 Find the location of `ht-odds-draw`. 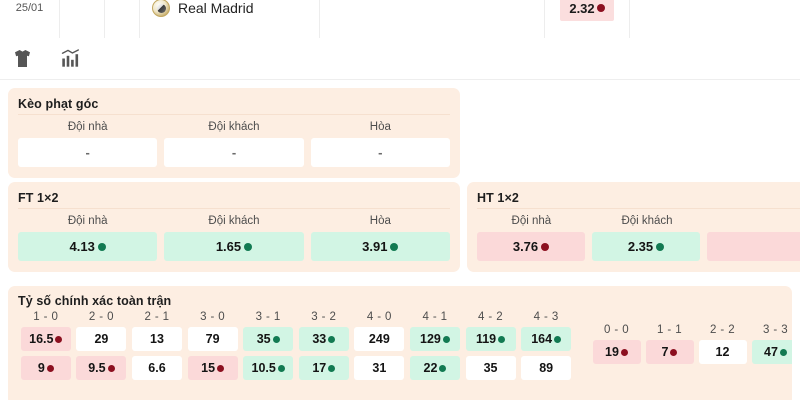

ht-odds-draw is located at coordinates (753, 246).